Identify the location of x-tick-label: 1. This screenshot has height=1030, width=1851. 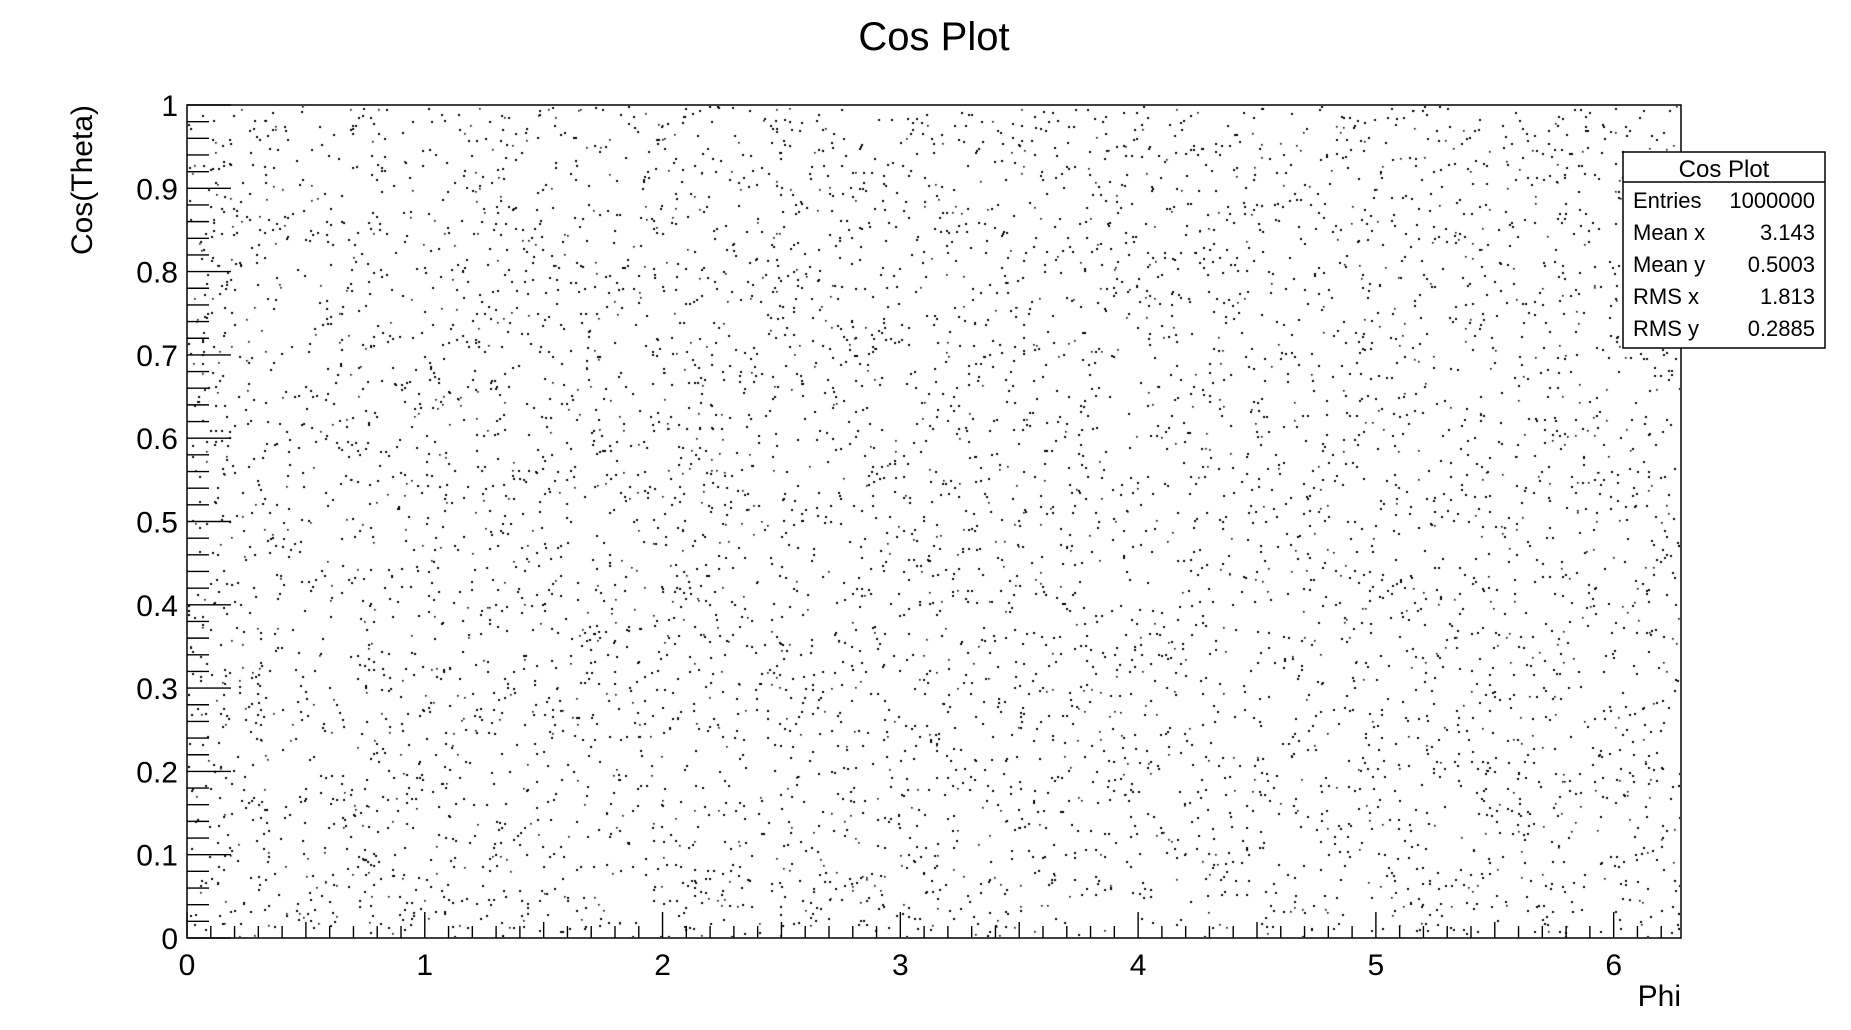
(424, 965).